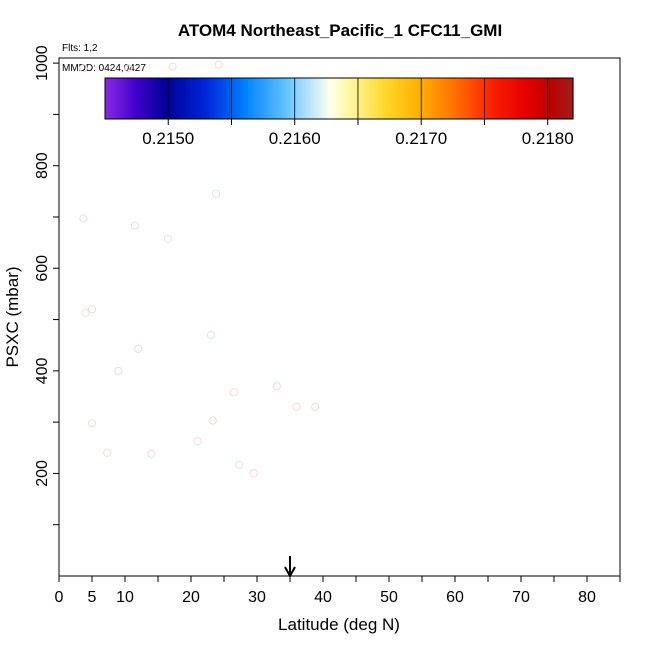 This screenshot has height=650, width=650. Describe the element at coordinates (42, 473) in the screenshot. I see `y-tick-label: 200` at that location.